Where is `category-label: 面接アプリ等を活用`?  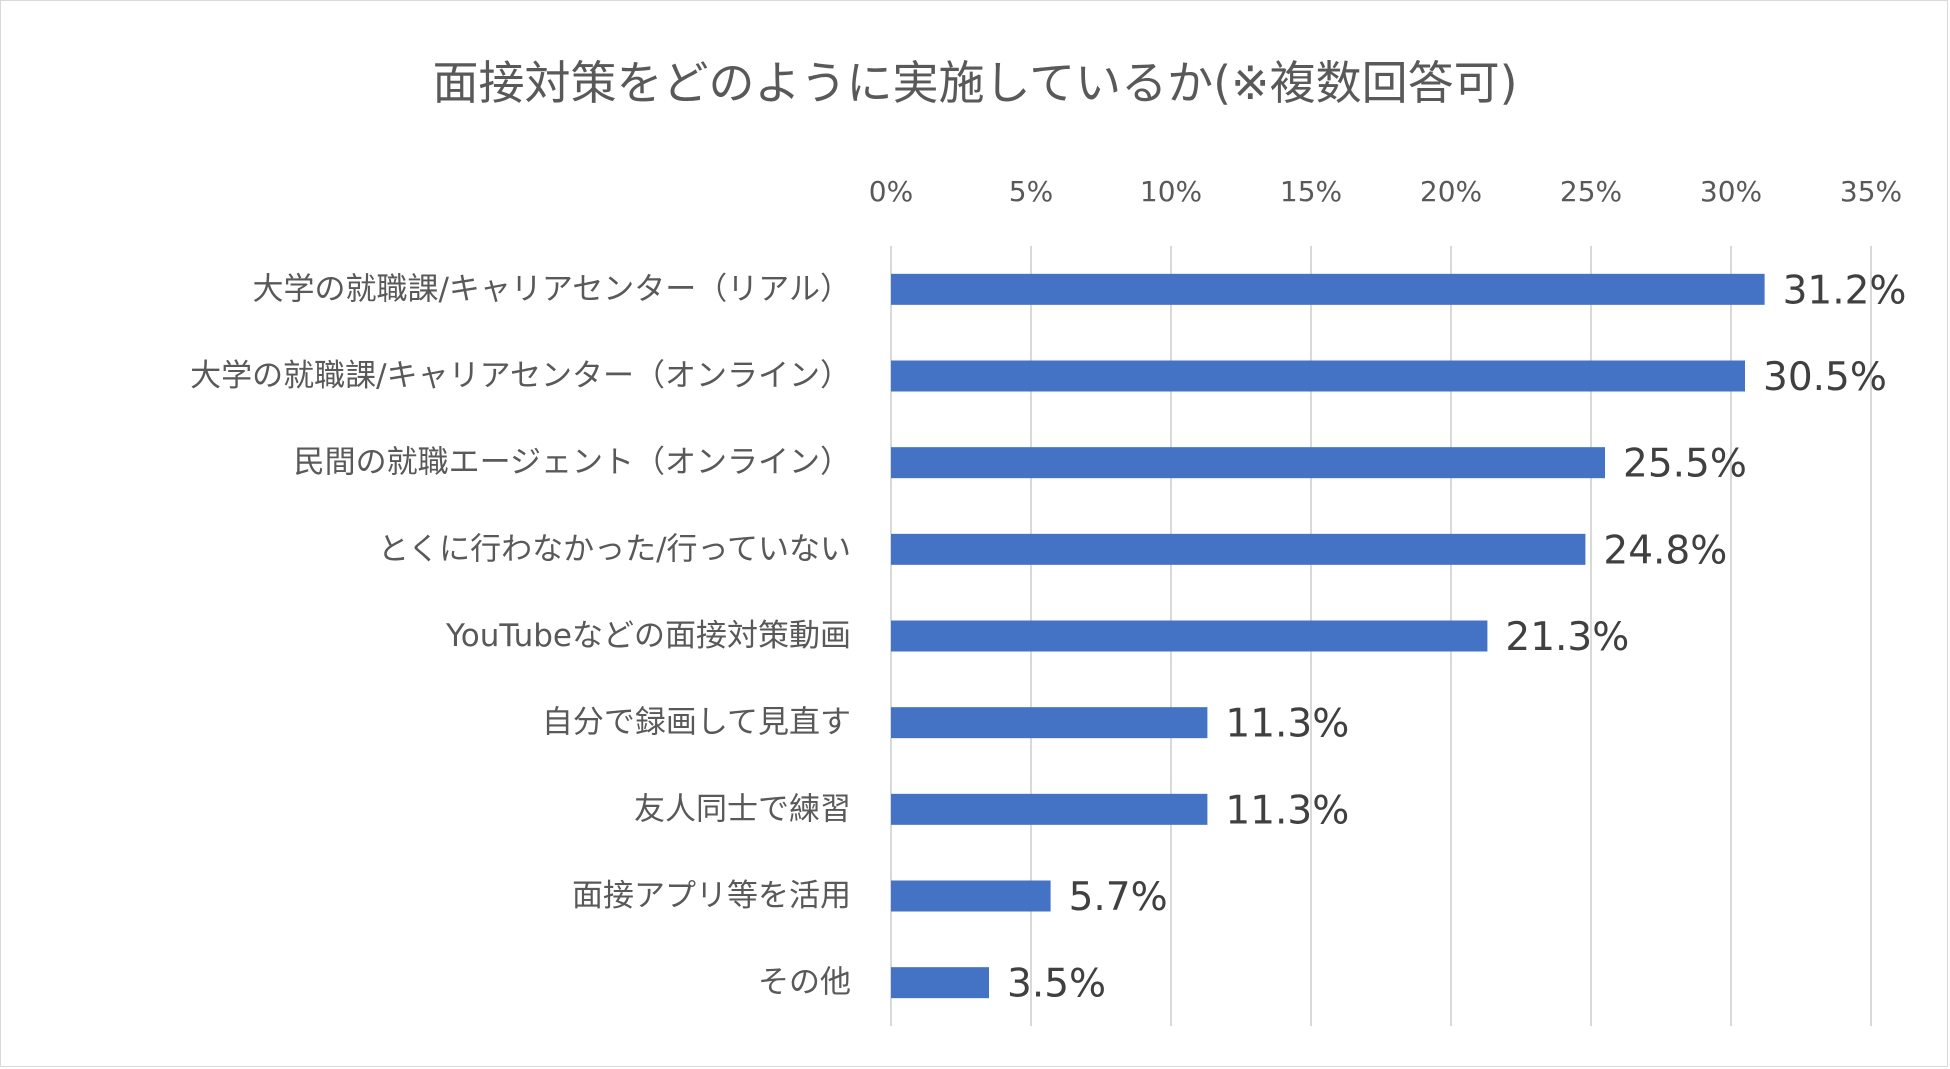 category-label: 面接アプリ等を活用 is located at coordinates (711, 896).